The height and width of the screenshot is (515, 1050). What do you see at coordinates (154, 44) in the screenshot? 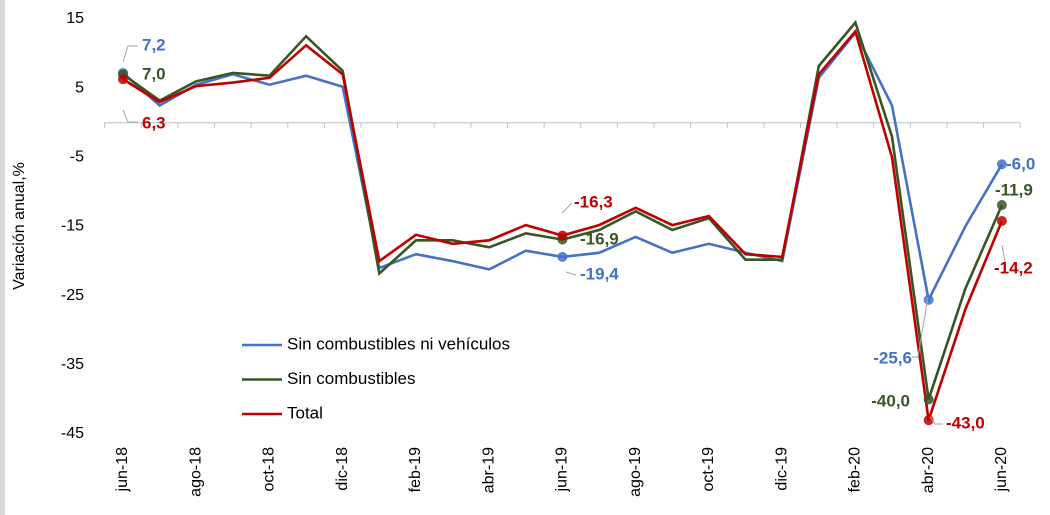
I see `data-label: 7,2` at bounding box center [154, 44].